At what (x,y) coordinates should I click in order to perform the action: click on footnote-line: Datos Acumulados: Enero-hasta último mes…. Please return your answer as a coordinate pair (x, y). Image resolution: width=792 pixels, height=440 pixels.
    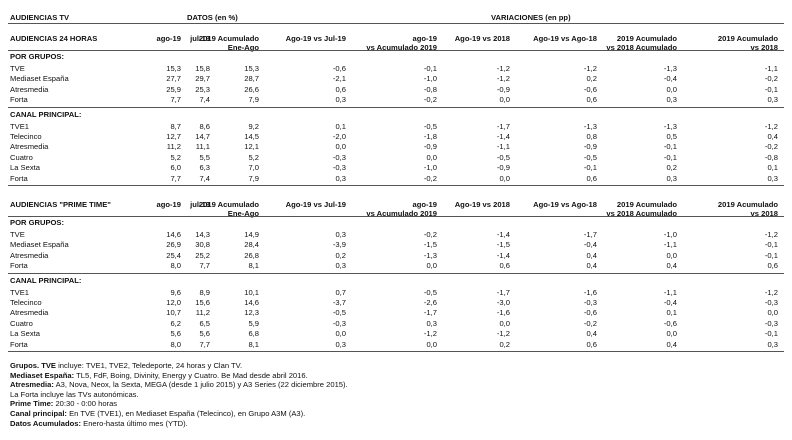
    Looking at the image, I should click on (179, 424).